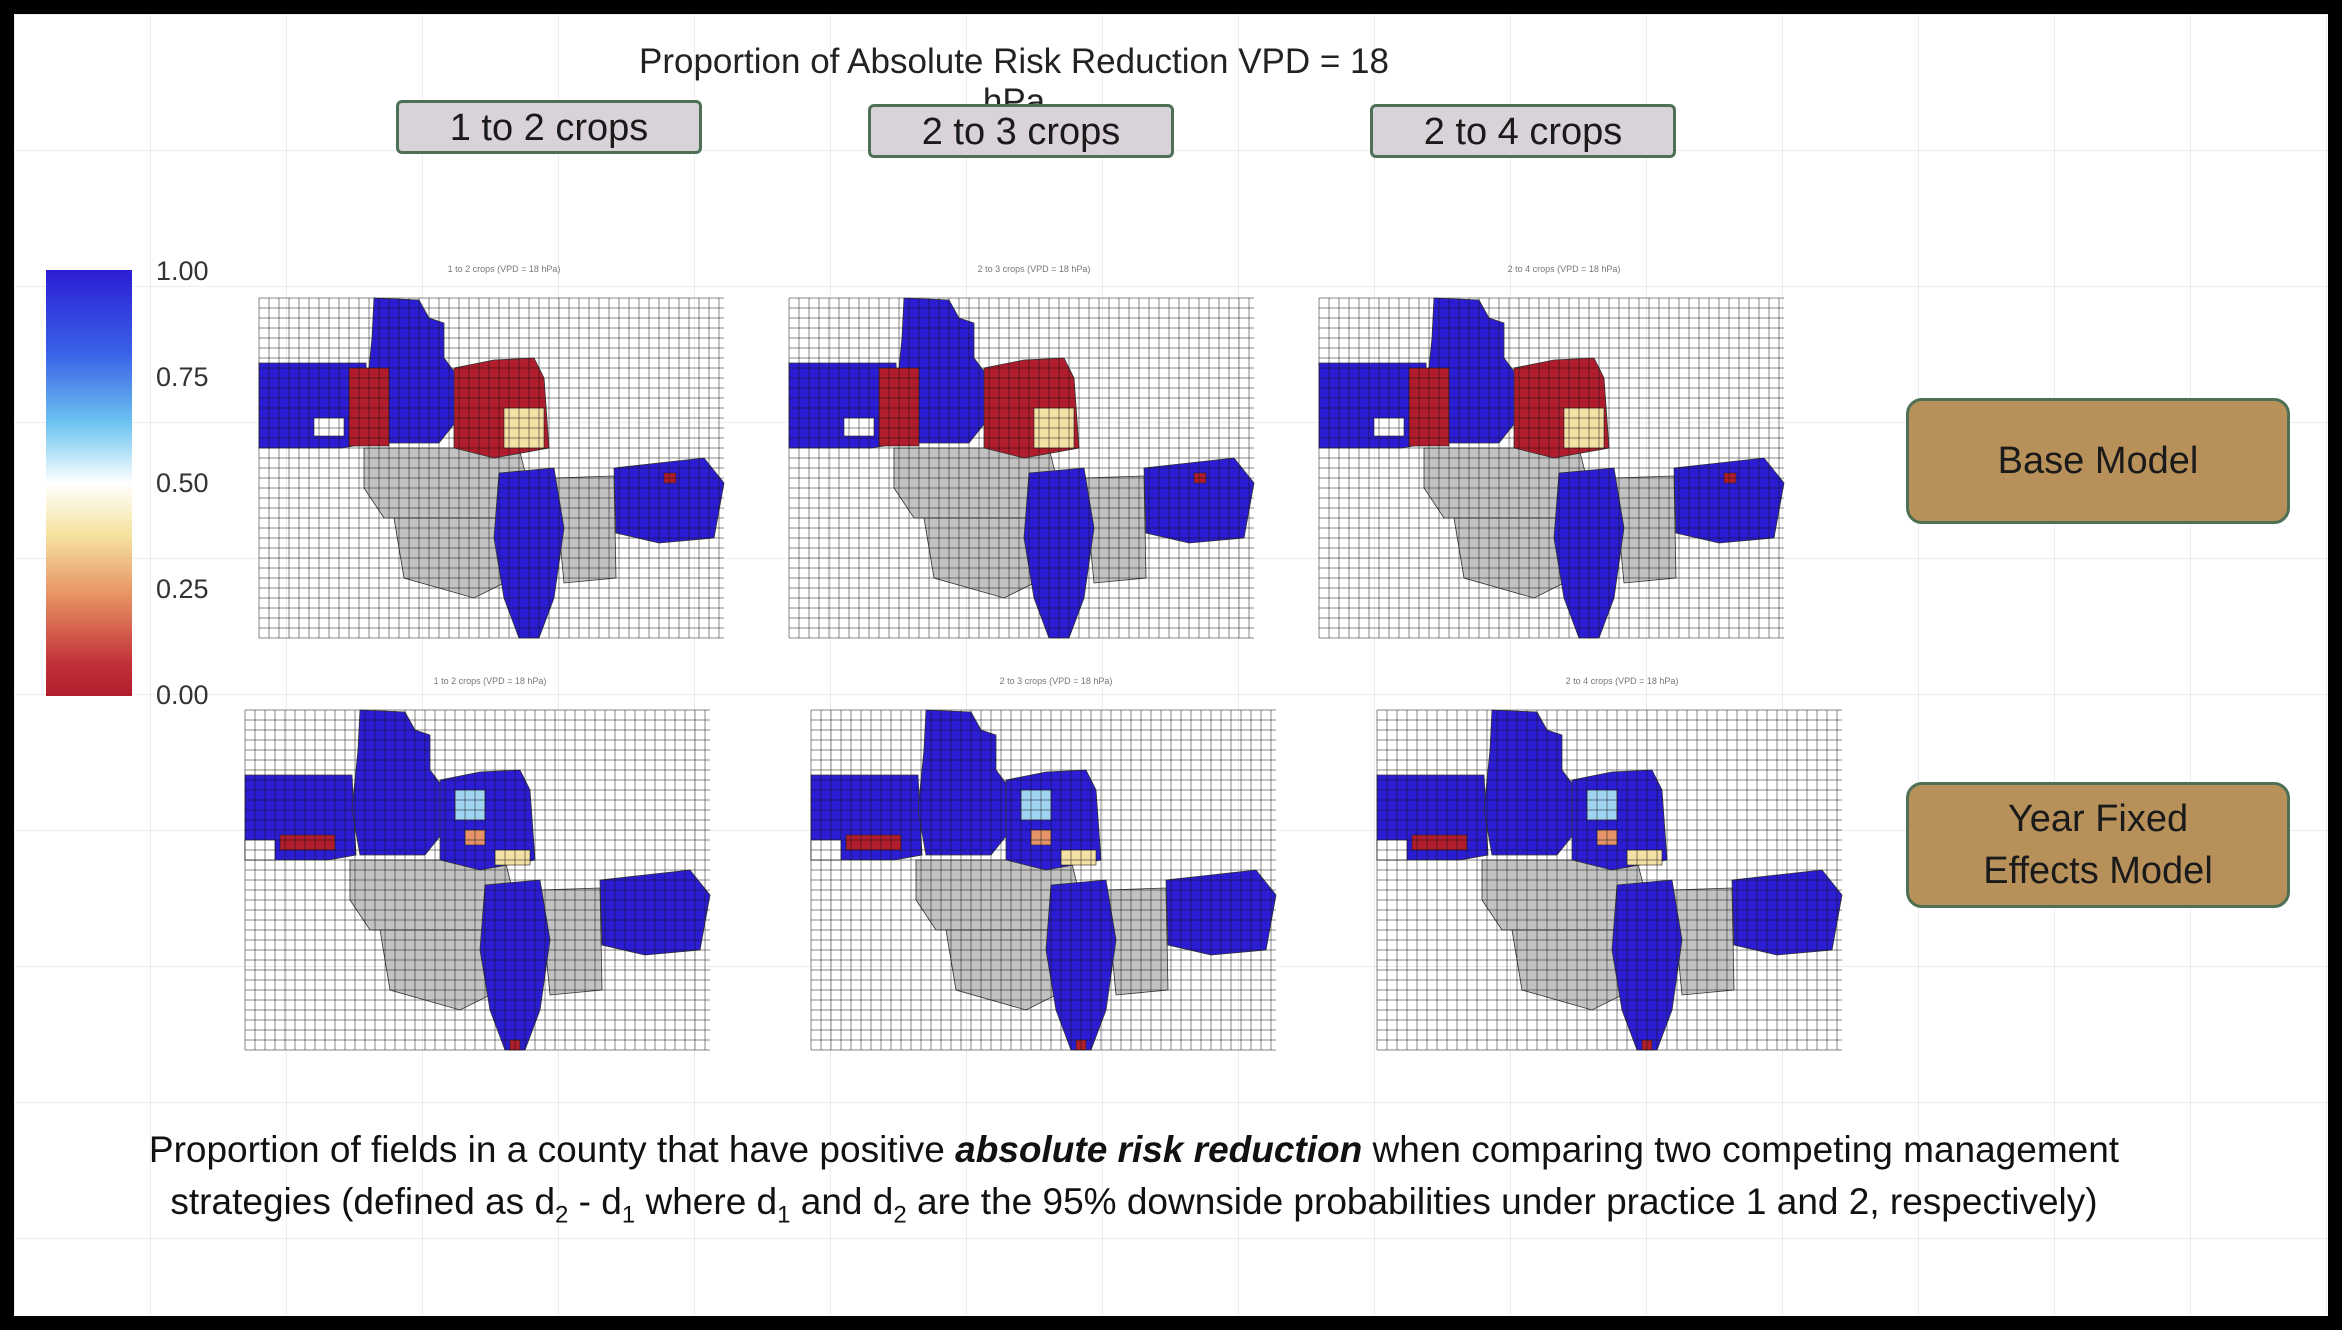 This screenshot has height=1330, width=2342. Describe the element at coordinates (1021, 131) in the screenshot. I see `crop-tag-2-to-3: 2 to 3 crops` at that location.